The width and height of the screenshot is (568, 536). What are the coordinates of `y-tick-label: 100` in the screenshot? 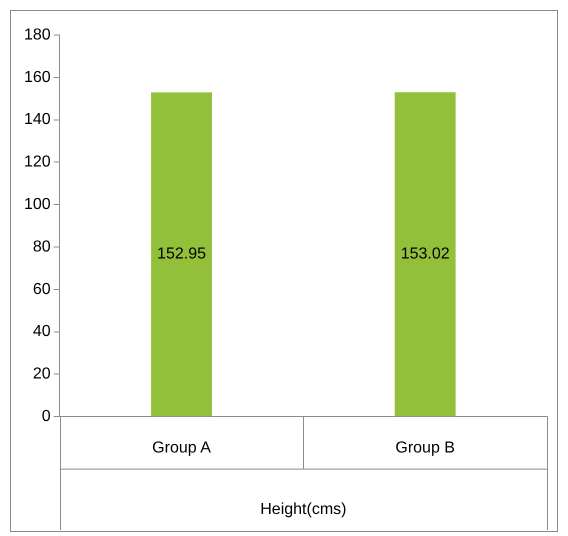 It's located at (37, 205).